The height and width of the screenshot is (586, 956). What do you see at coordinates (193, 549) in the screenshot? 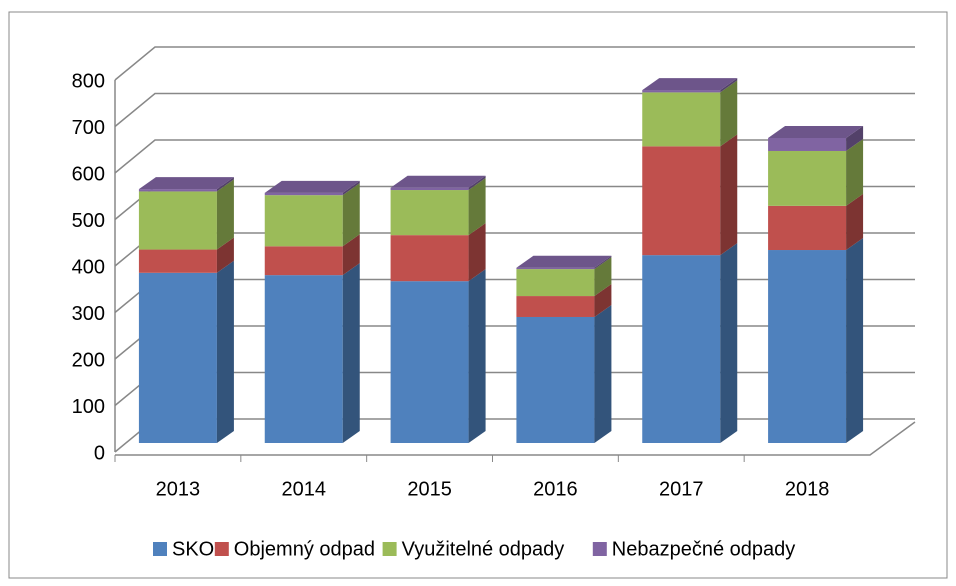
I see `legend-label: SKO` at bounding box center [193, 549].